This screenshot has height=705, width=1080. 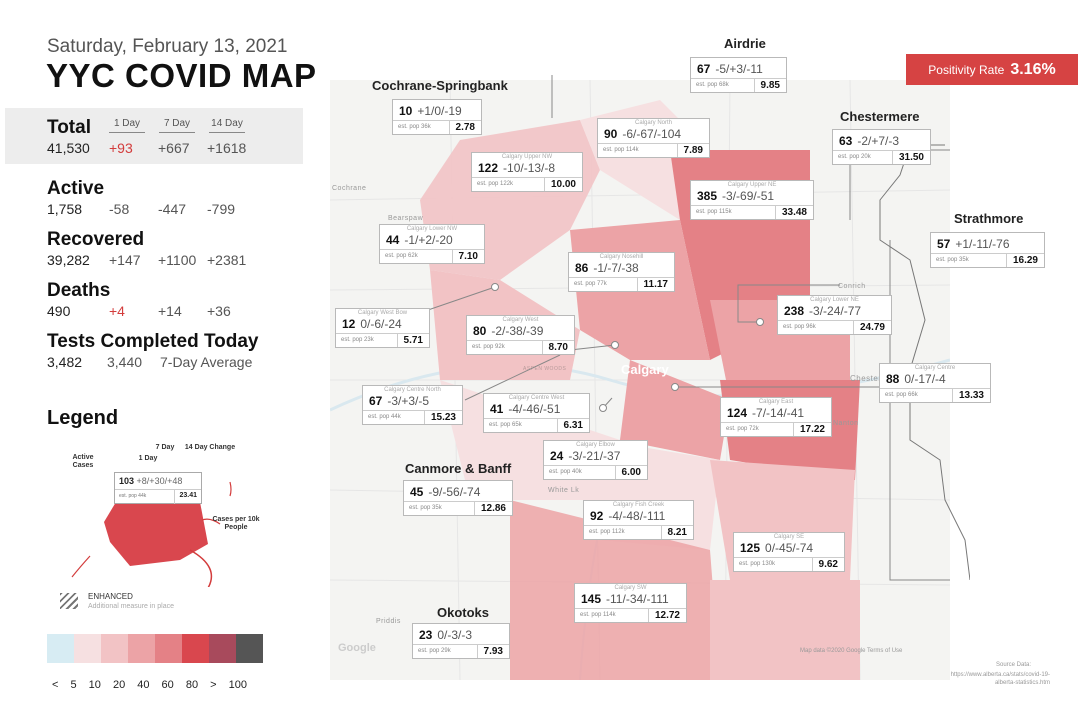 I want to click on region-active: 125, so click(x=750, y=548).